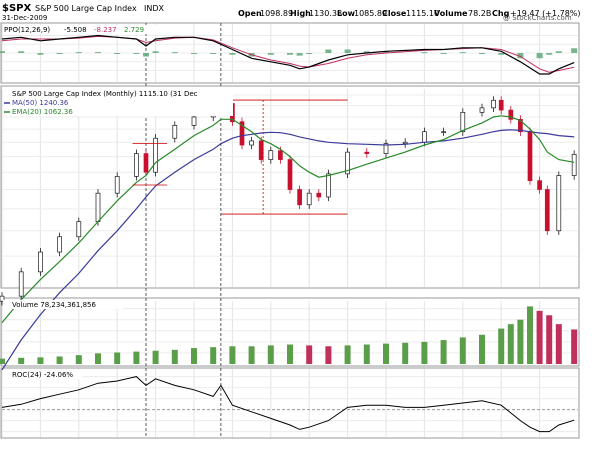  I want to click on open-value: 1098.89, so click(276, 13).